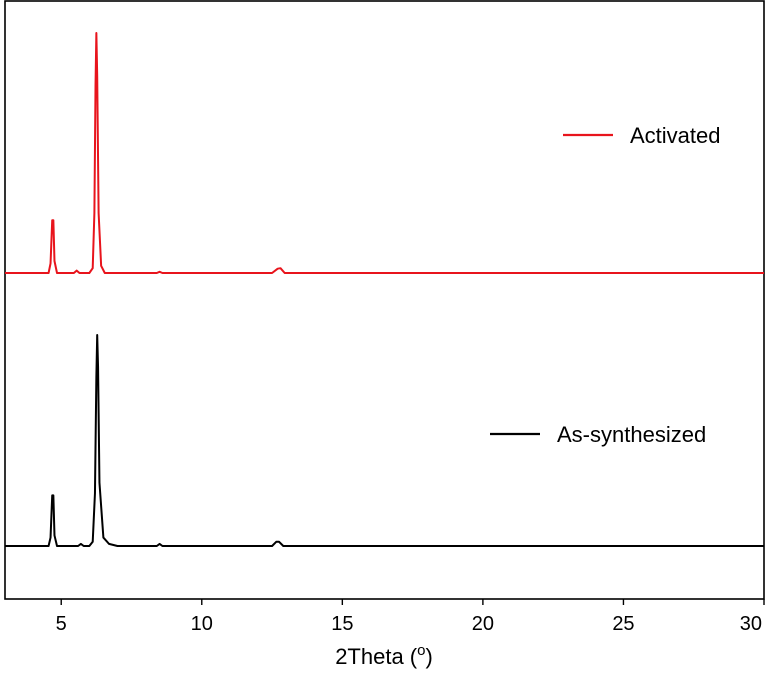  I want to click on x-axis-title-close: ), so click(428, 656).